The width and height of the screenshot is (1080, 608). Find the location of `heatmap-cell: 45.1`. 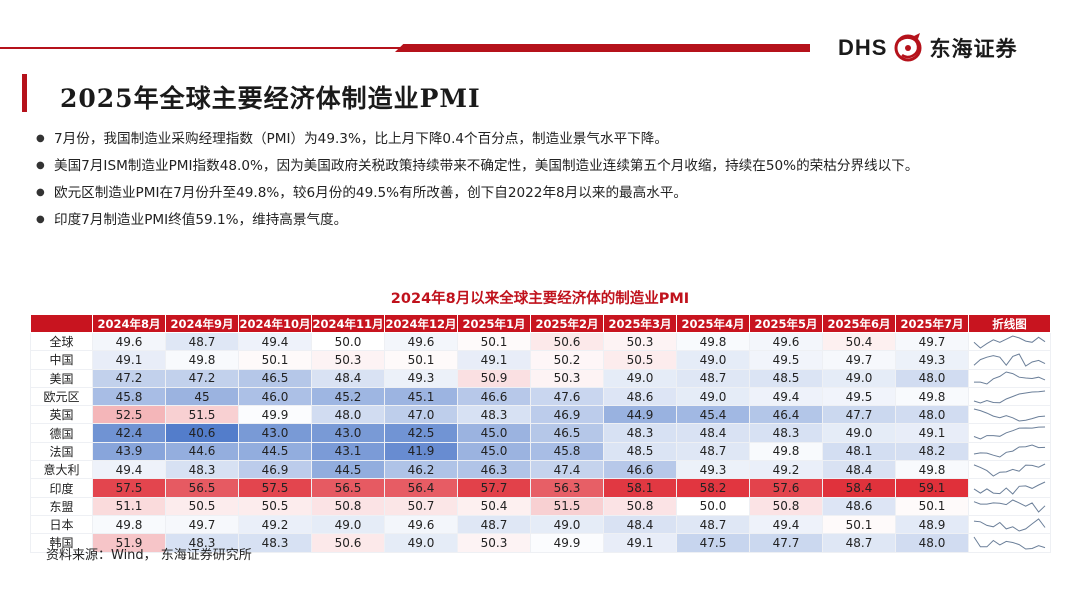

heatmap-cell: 45.1 is located at coordinates (421, 396).